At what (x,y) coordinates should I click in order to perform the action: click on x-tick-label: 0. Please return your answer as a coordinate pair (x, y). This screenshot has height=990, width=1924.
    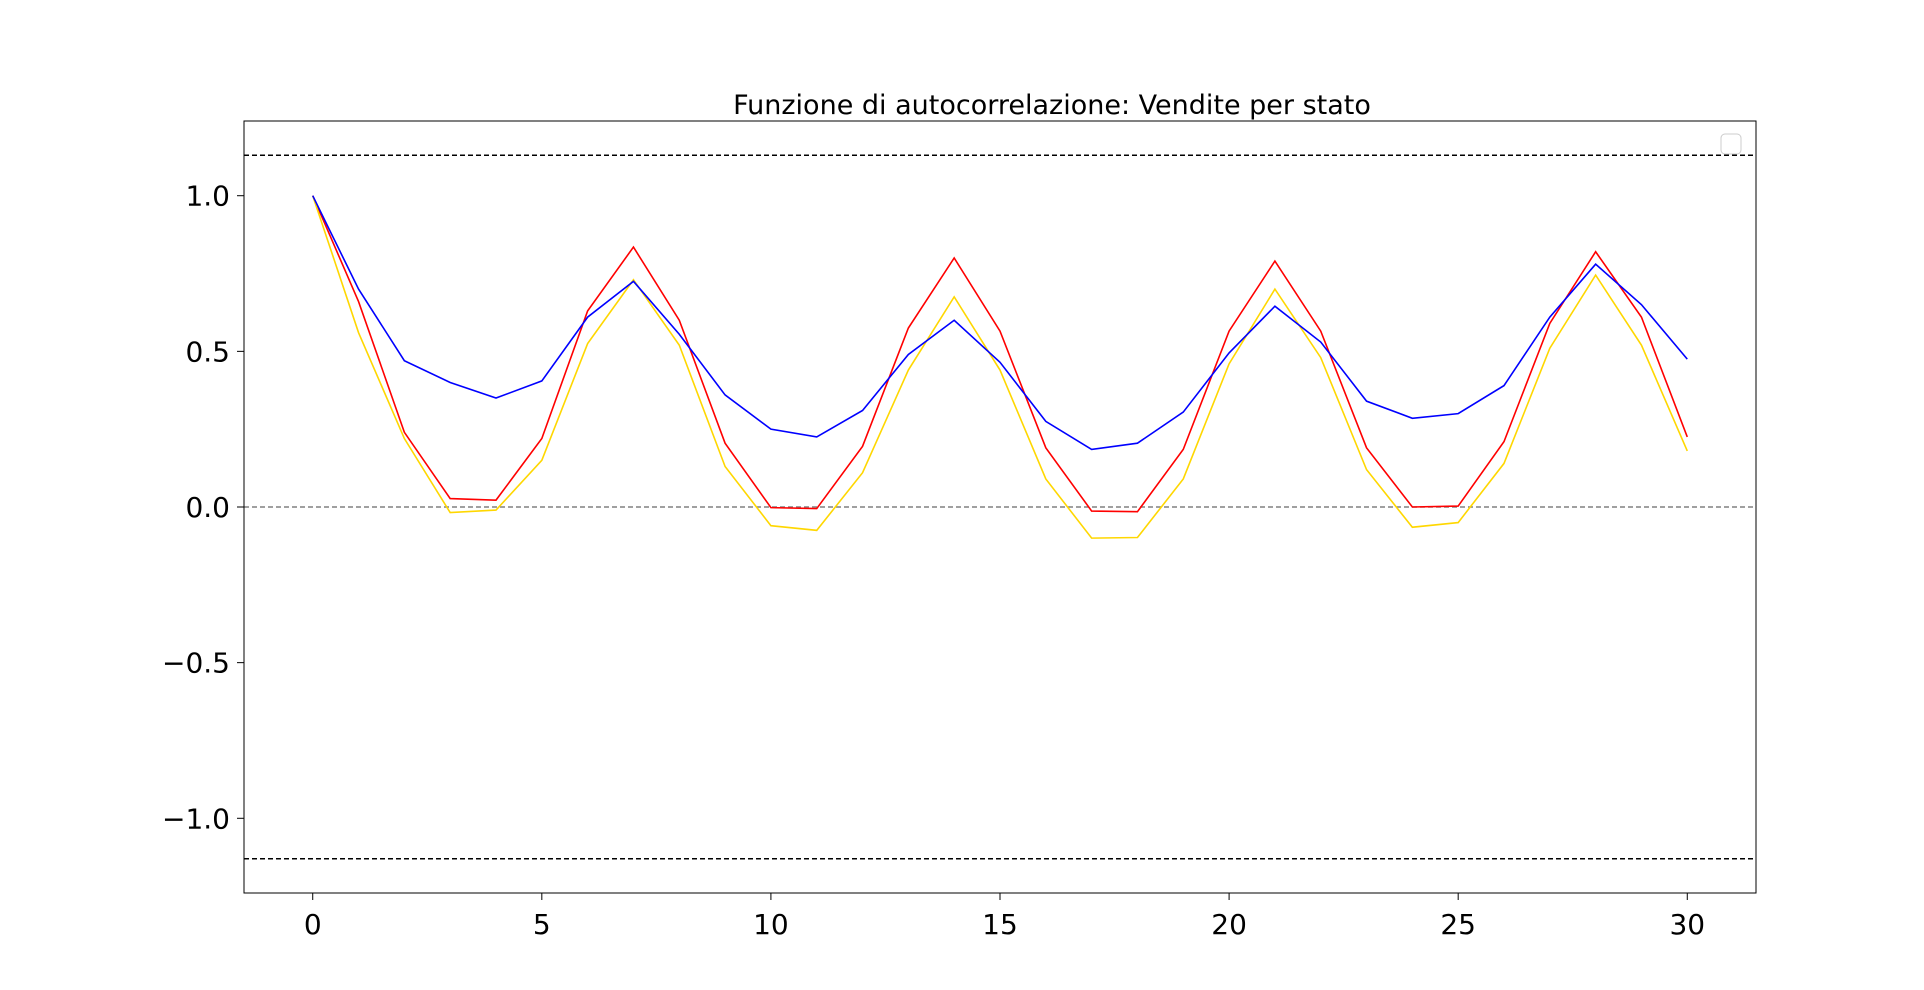
    Looking at the image, I should click on (313, 924).